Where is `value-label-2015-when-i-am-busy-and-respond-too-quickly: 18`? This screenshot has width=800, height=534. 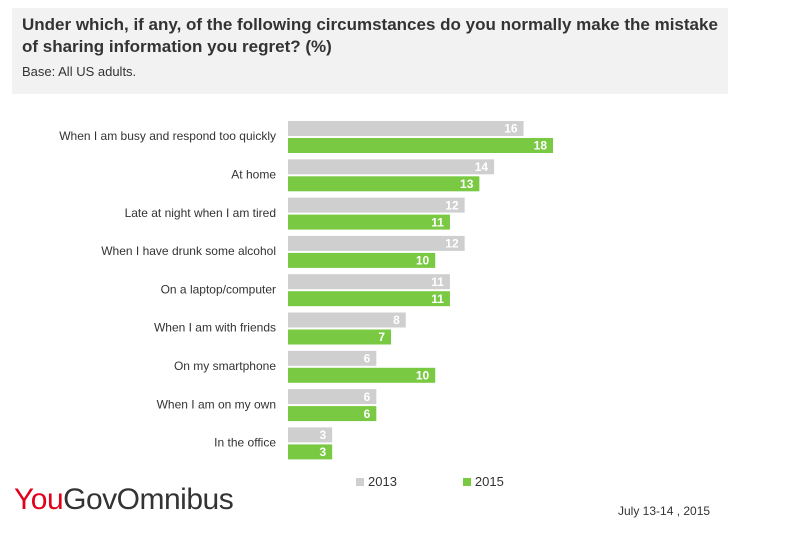
value-label-2015-when-i-am-busy-and-respond-too-quickly: 18 is located at coordinates (541, 146).